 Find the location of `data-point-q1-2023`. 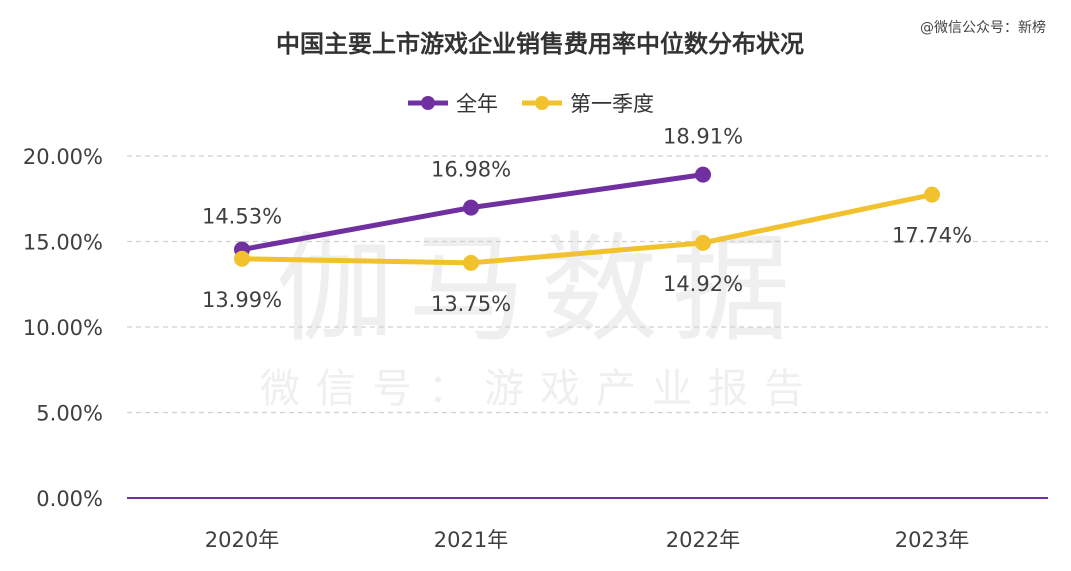

data-point-q1-2023 is located at coordinates (932, 194).